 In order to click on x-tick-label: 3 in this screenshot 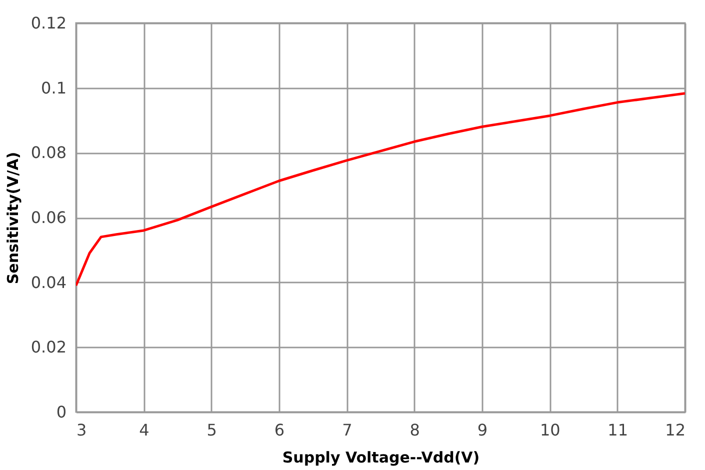, I will do `click(81, 430)`.